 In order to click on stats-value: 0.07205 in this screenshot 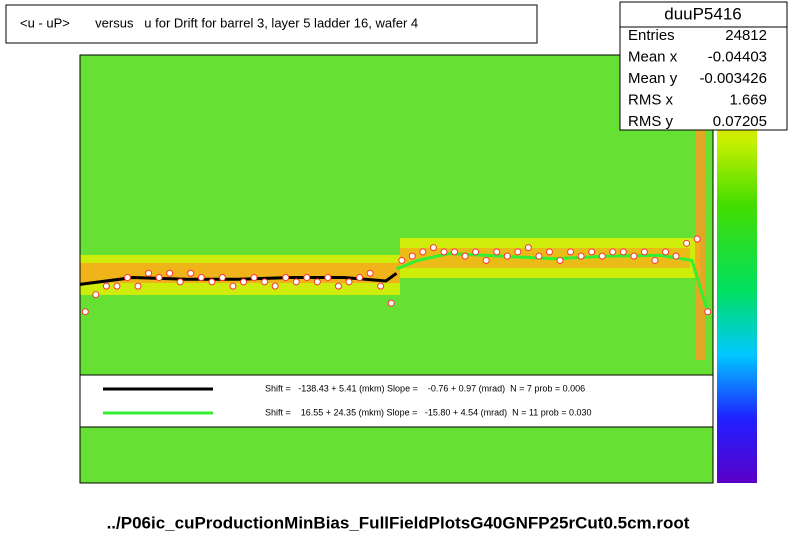, I will do `click(740, 121)`.